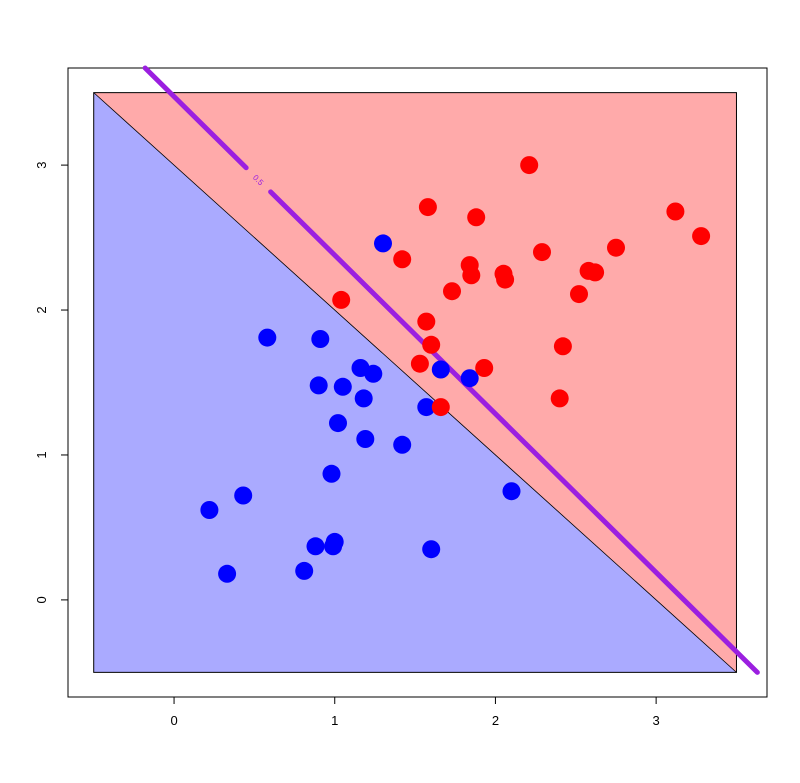 This screenshot has height=783, width=800. I want to click on y-tick-label: 2, so click(41, 309).